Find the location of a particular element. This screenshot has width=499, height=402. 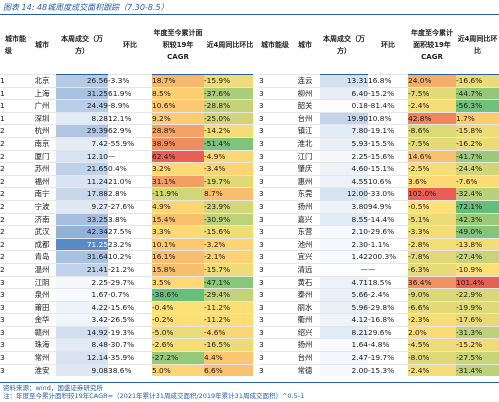

right-cagr-cell: -2.8% is located at coordinates (432, 244).